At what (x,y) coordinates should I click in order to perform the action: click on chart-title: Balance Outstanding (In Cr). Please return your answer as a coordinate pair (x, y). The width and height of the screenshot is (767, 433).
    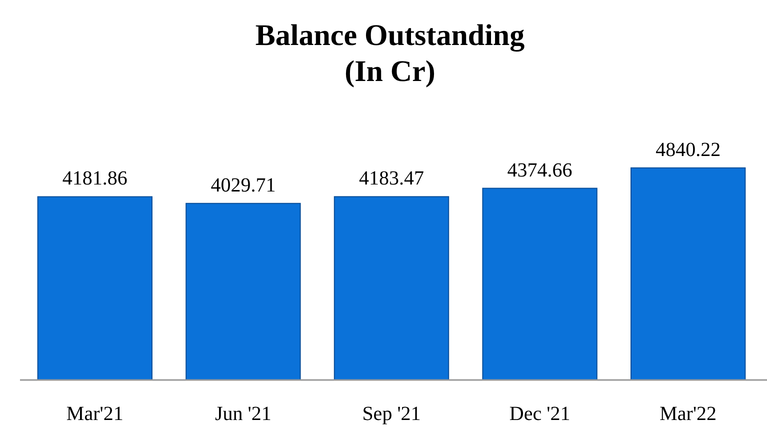
    Looking at the image, I should click on (390, 53).